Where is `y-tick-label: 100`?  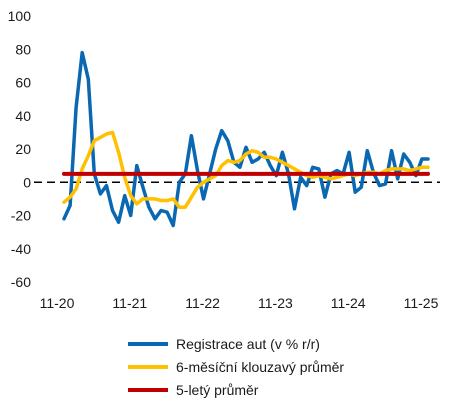
y-tick-label: 100 is located at coordinates (20, 16).